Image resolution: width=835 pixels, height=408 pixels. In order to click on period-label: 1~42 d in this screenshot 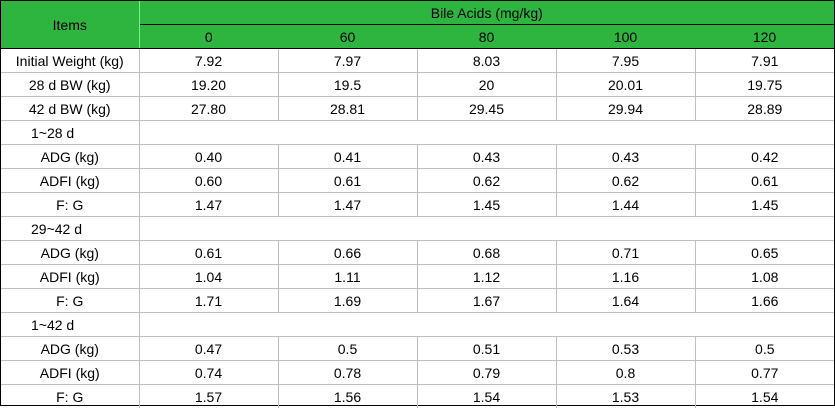, I will do `click(70, 325)`.